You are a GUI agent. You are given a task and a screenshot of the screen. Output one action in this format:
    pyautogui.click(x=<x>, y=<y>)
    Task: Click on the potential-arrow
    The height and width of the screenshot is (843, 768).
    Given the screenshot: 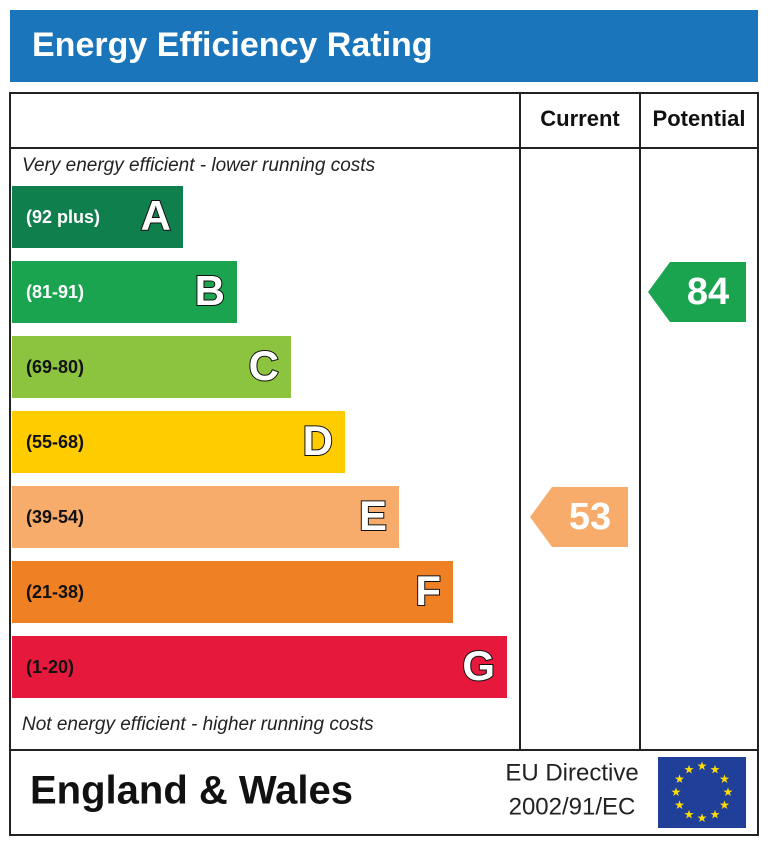 What is the action you would take?
    pyautogui.click(x=697, y=292)
    